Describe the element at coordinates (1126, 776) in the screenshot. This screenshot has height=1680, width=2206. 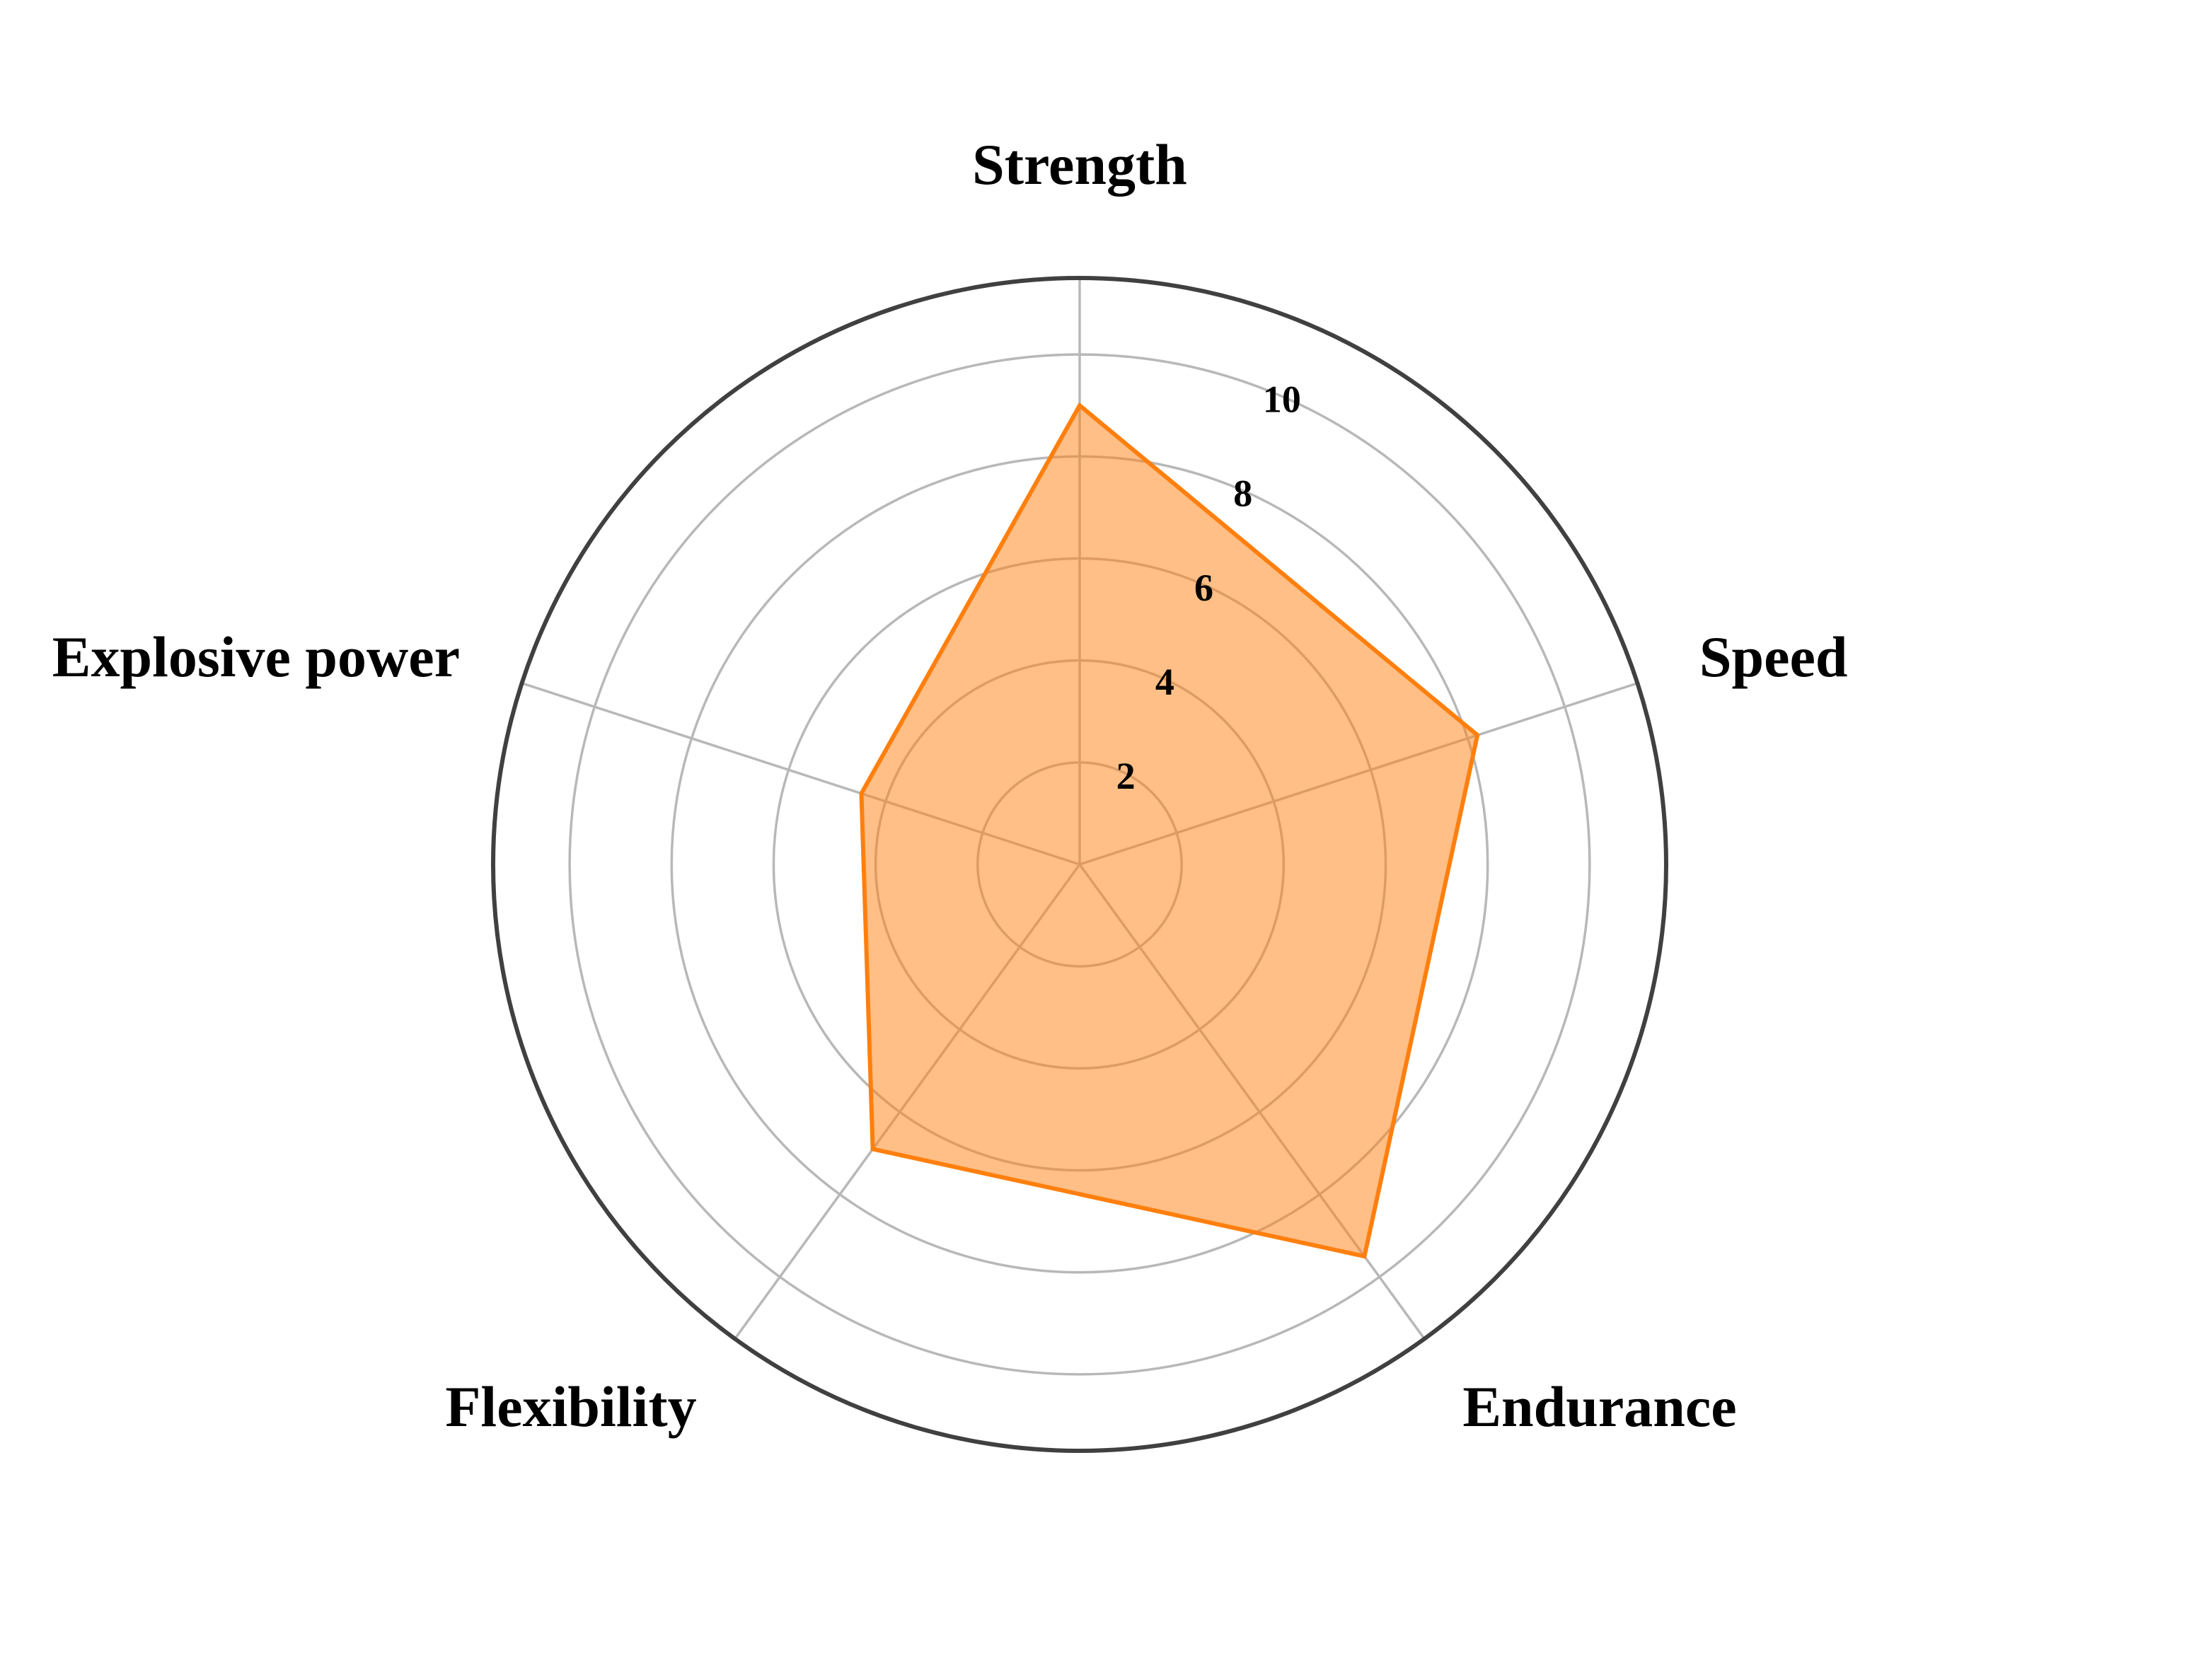
I see `tick-label-2: 2` at that location.